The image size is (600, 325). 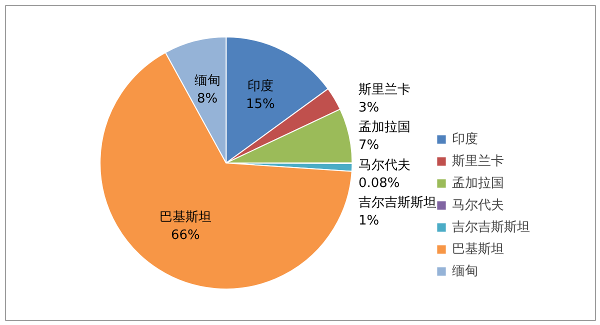 What do you see at coordinates (260, 86) in the screenshot?
I see `slice-label: 印度` at bounding box center [260, 86].